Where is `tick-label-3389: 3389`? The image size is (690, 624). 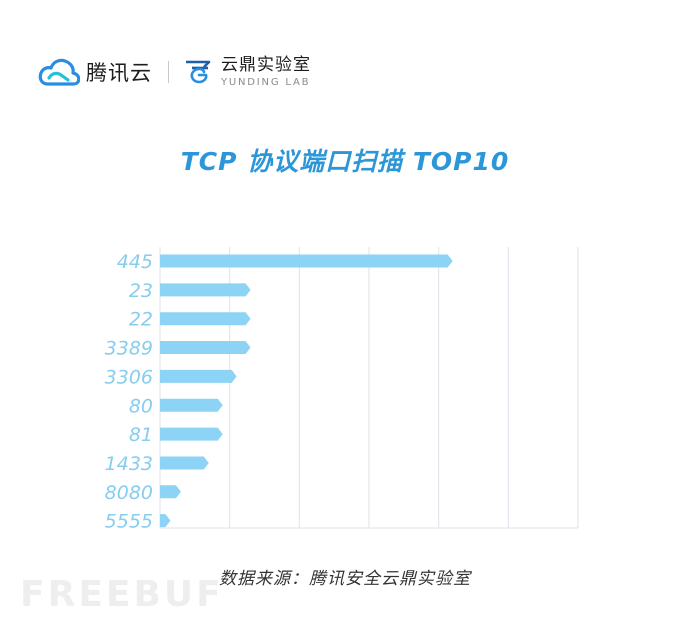 tick-label-3389: 3389 is located at coordinates (129, 349).